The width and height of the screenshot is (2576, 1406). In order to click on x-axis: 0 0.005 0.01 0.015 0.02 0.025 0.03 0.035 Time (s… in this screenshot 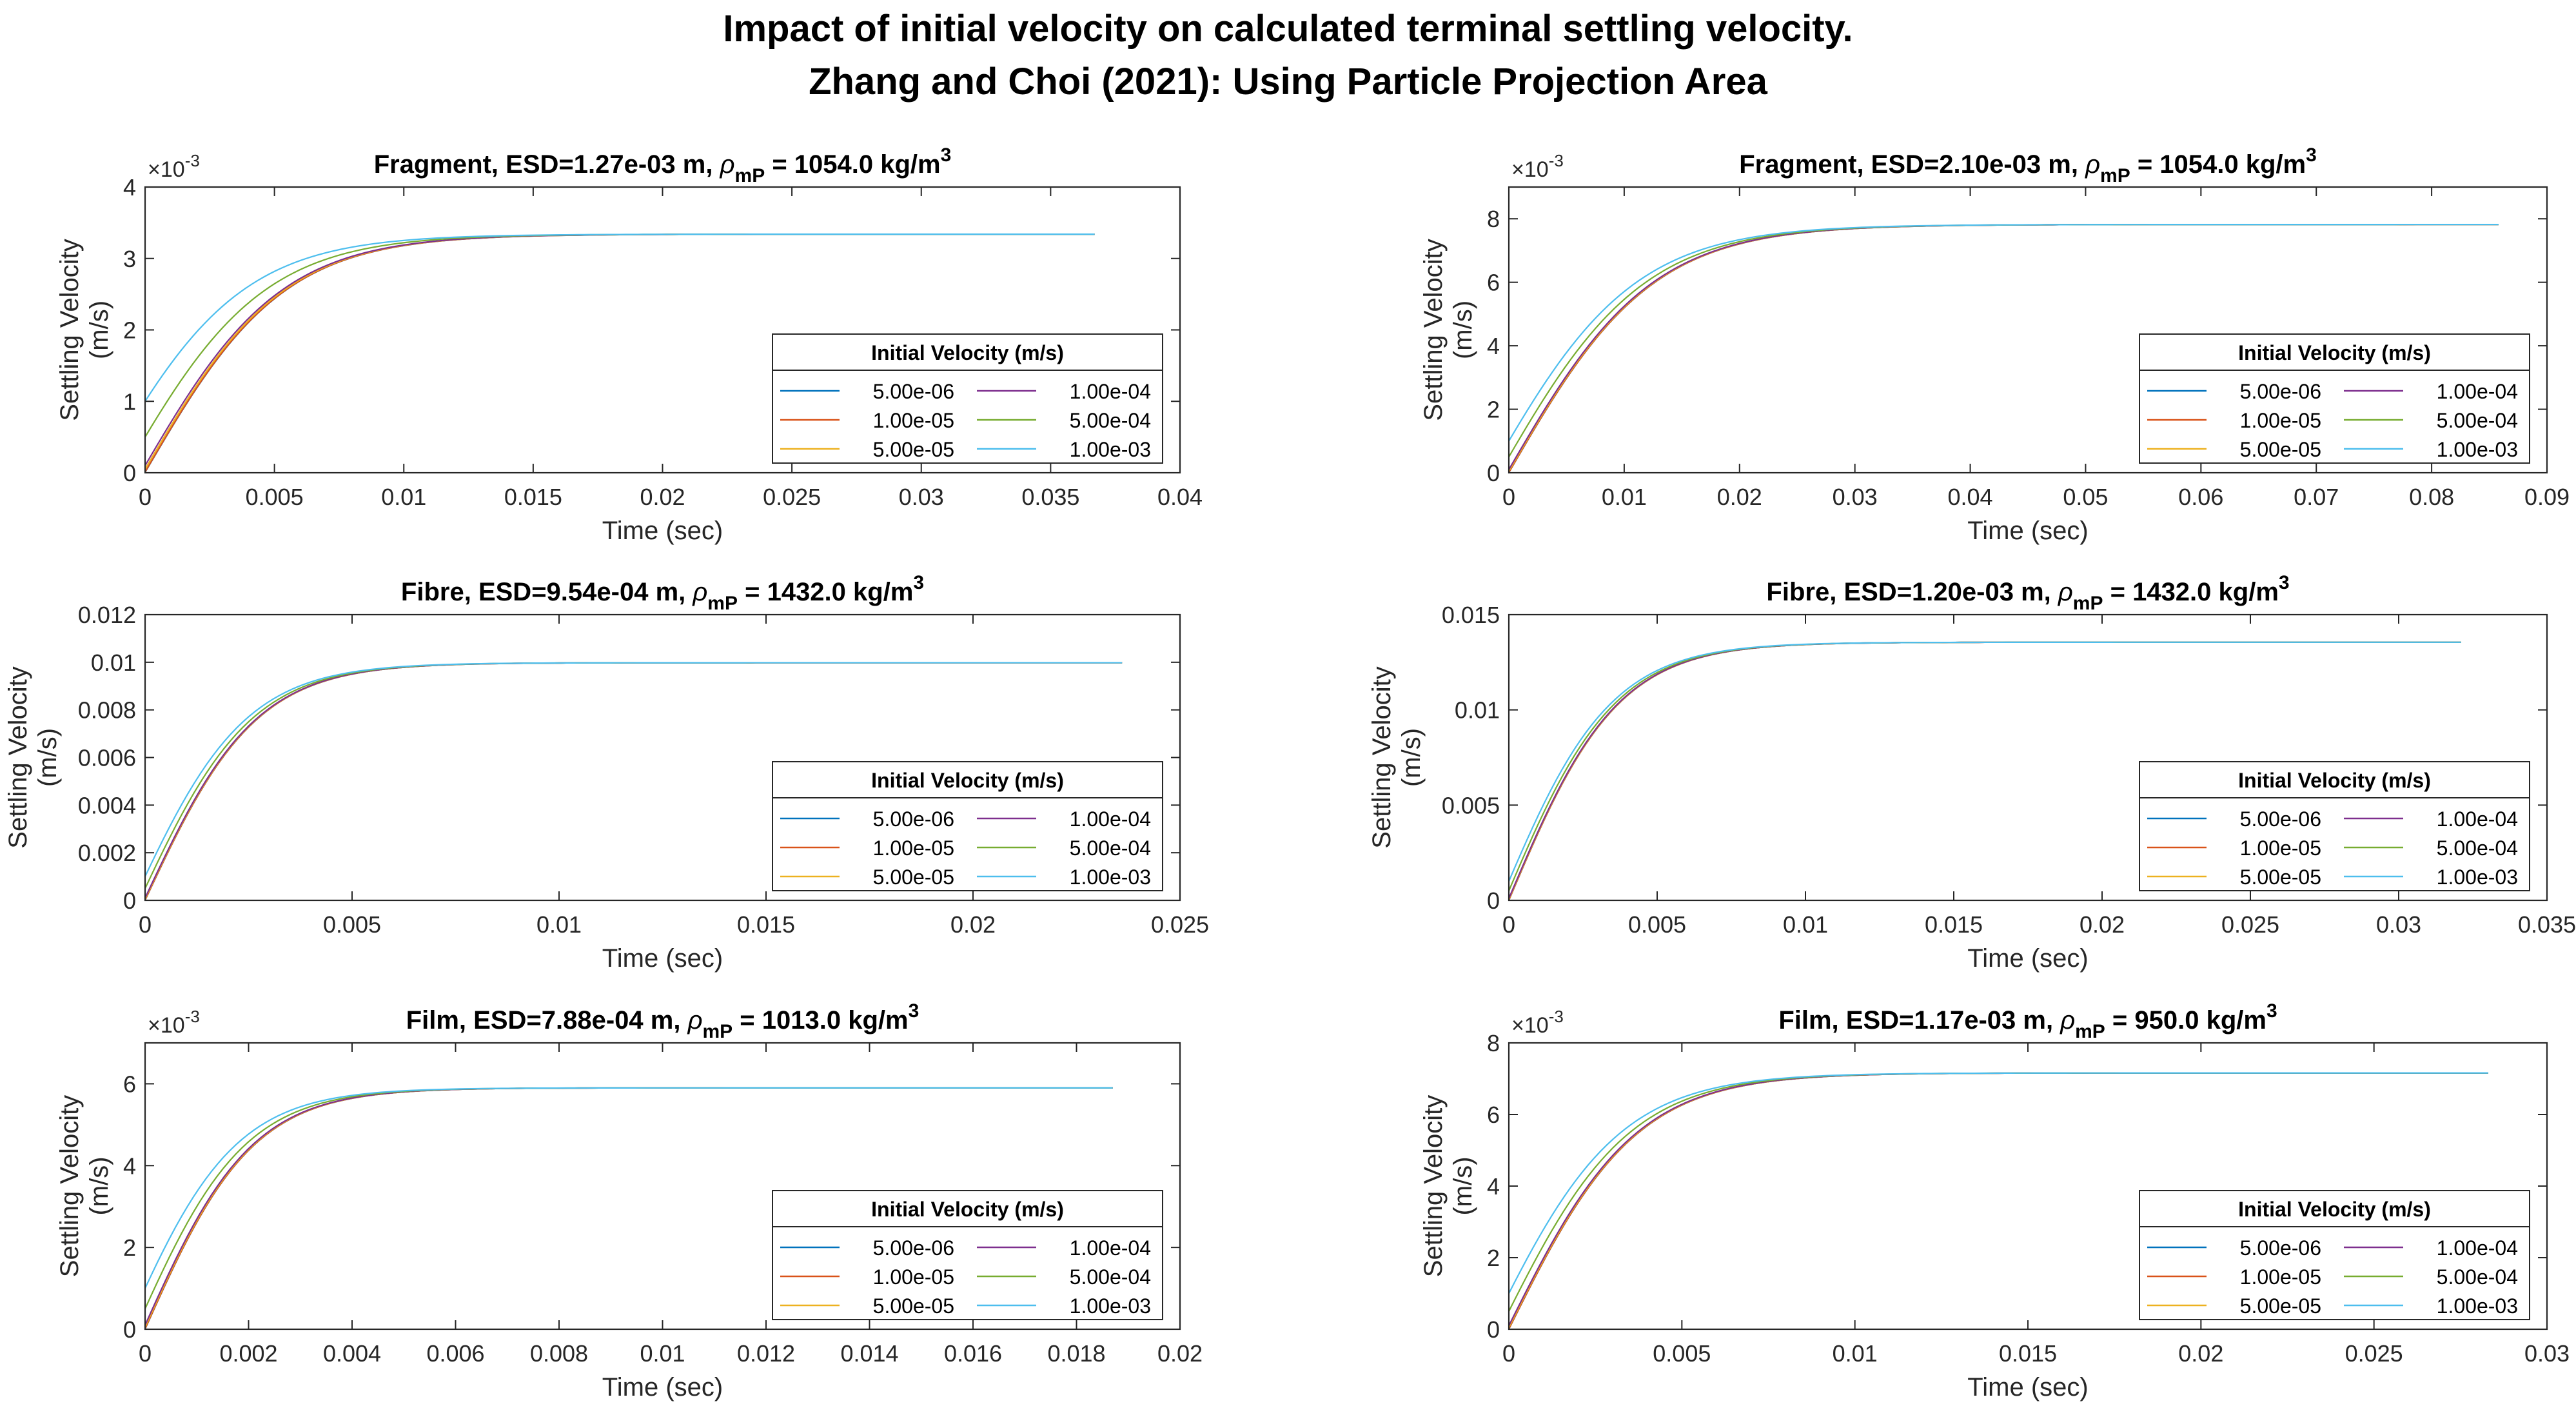, I will do `click(2039, 794)`.